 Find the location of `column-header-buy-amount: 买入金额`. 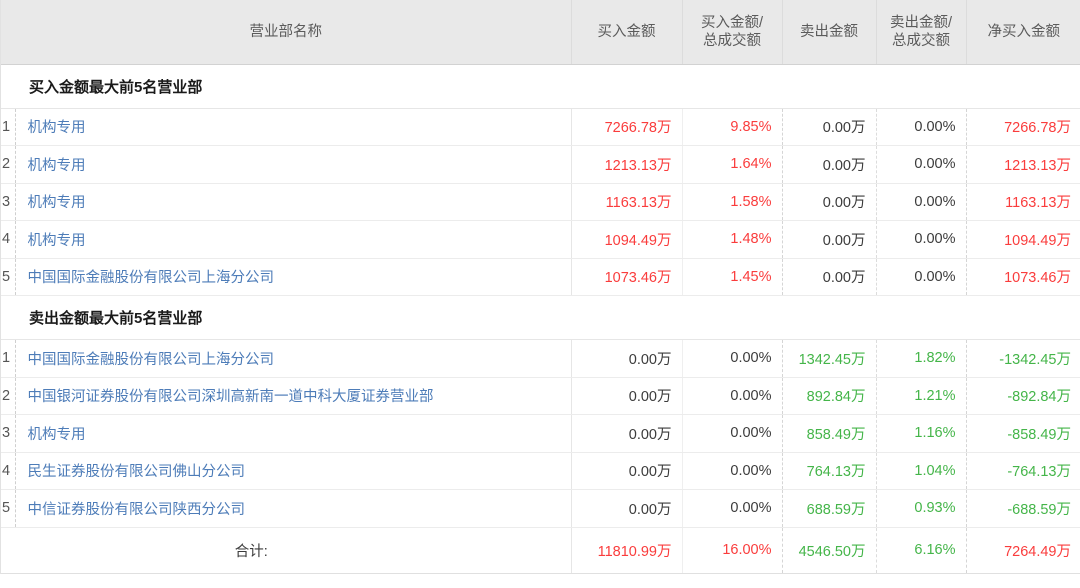

column-header-buy-amount: 买入金额 is located at coordinates (627, 32).